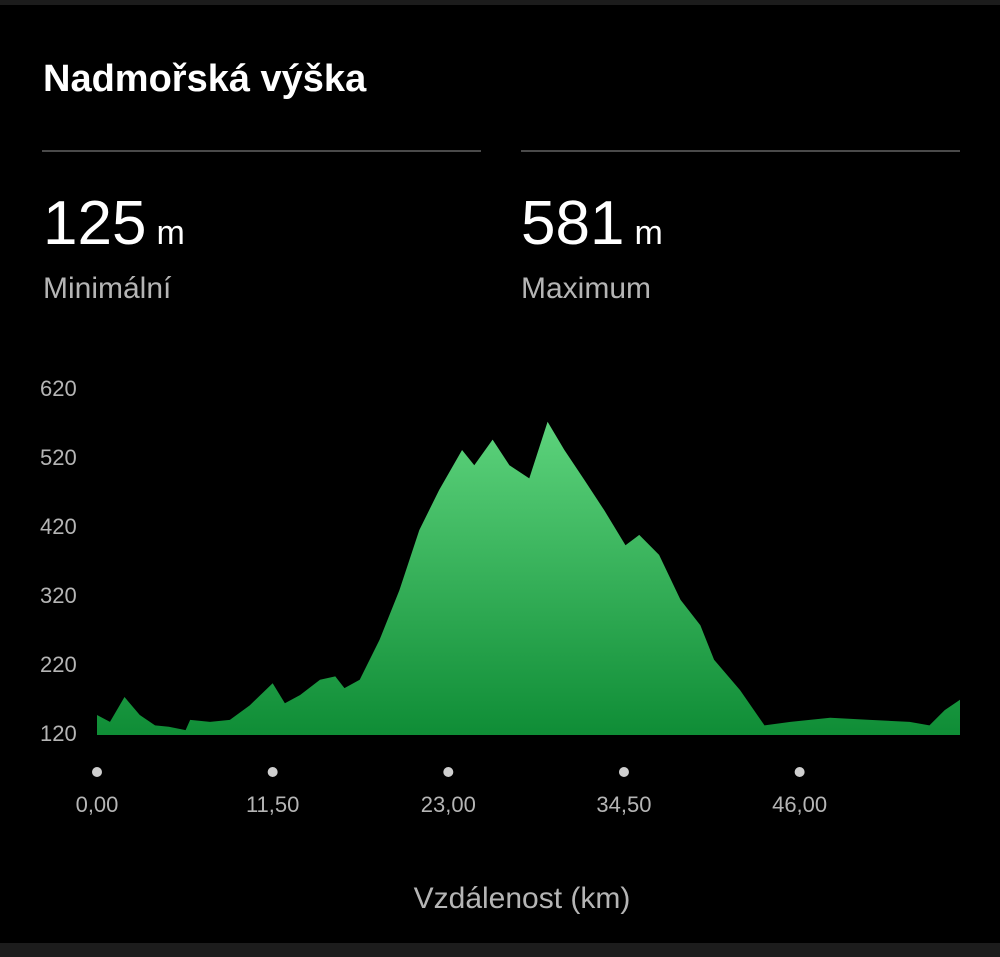  Describe the element at coordinates (205, 79) in the screenshot. I see `title: Nadmořská výška` at that location.